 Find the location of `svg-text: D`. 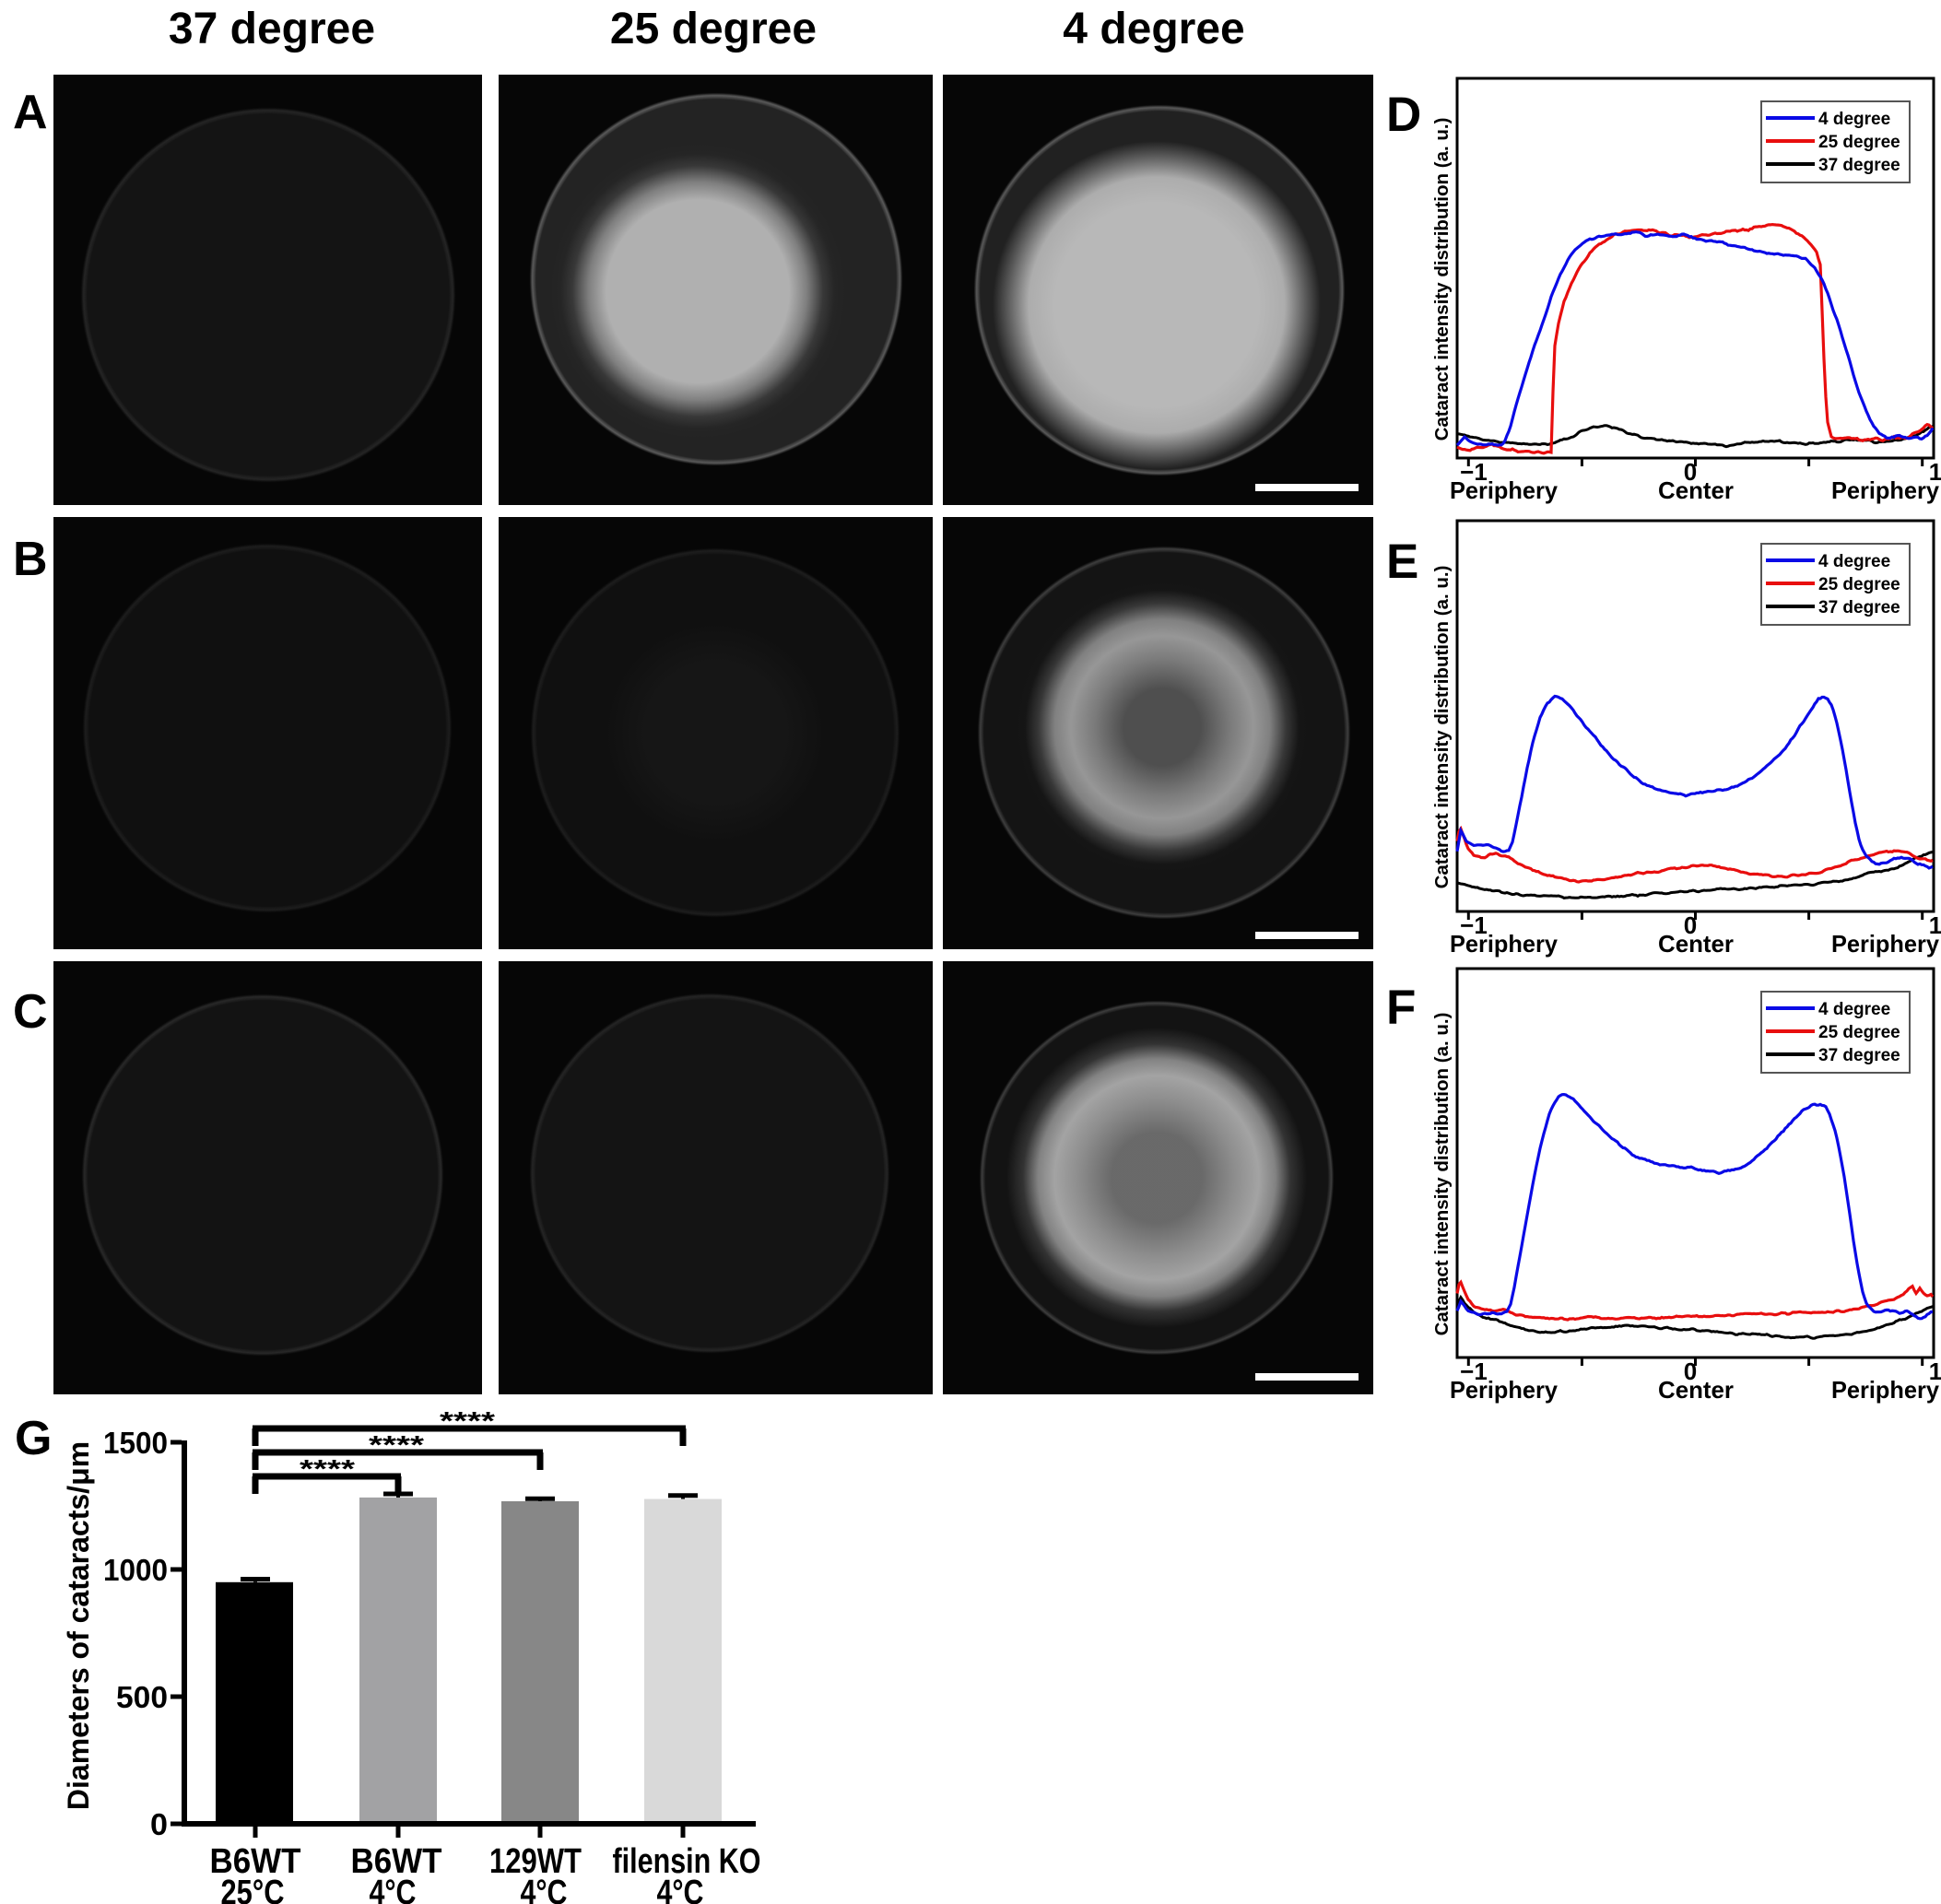

svg-text: D is located at coordinates (1404, 115).